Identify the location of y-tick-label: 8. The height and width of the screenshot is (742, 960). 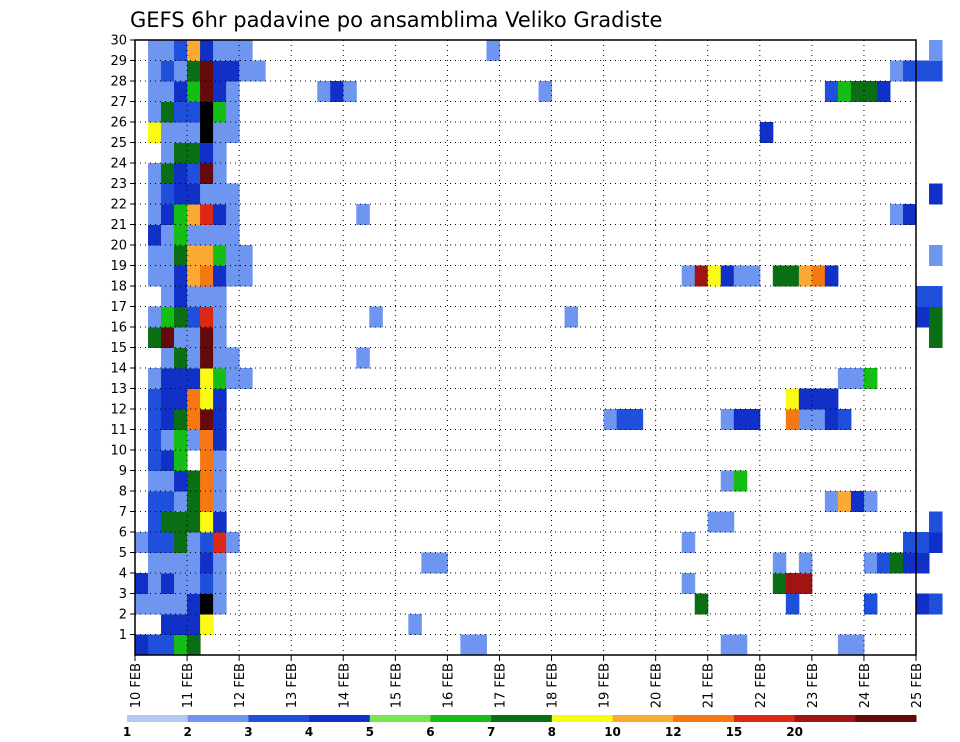
(123, 492).